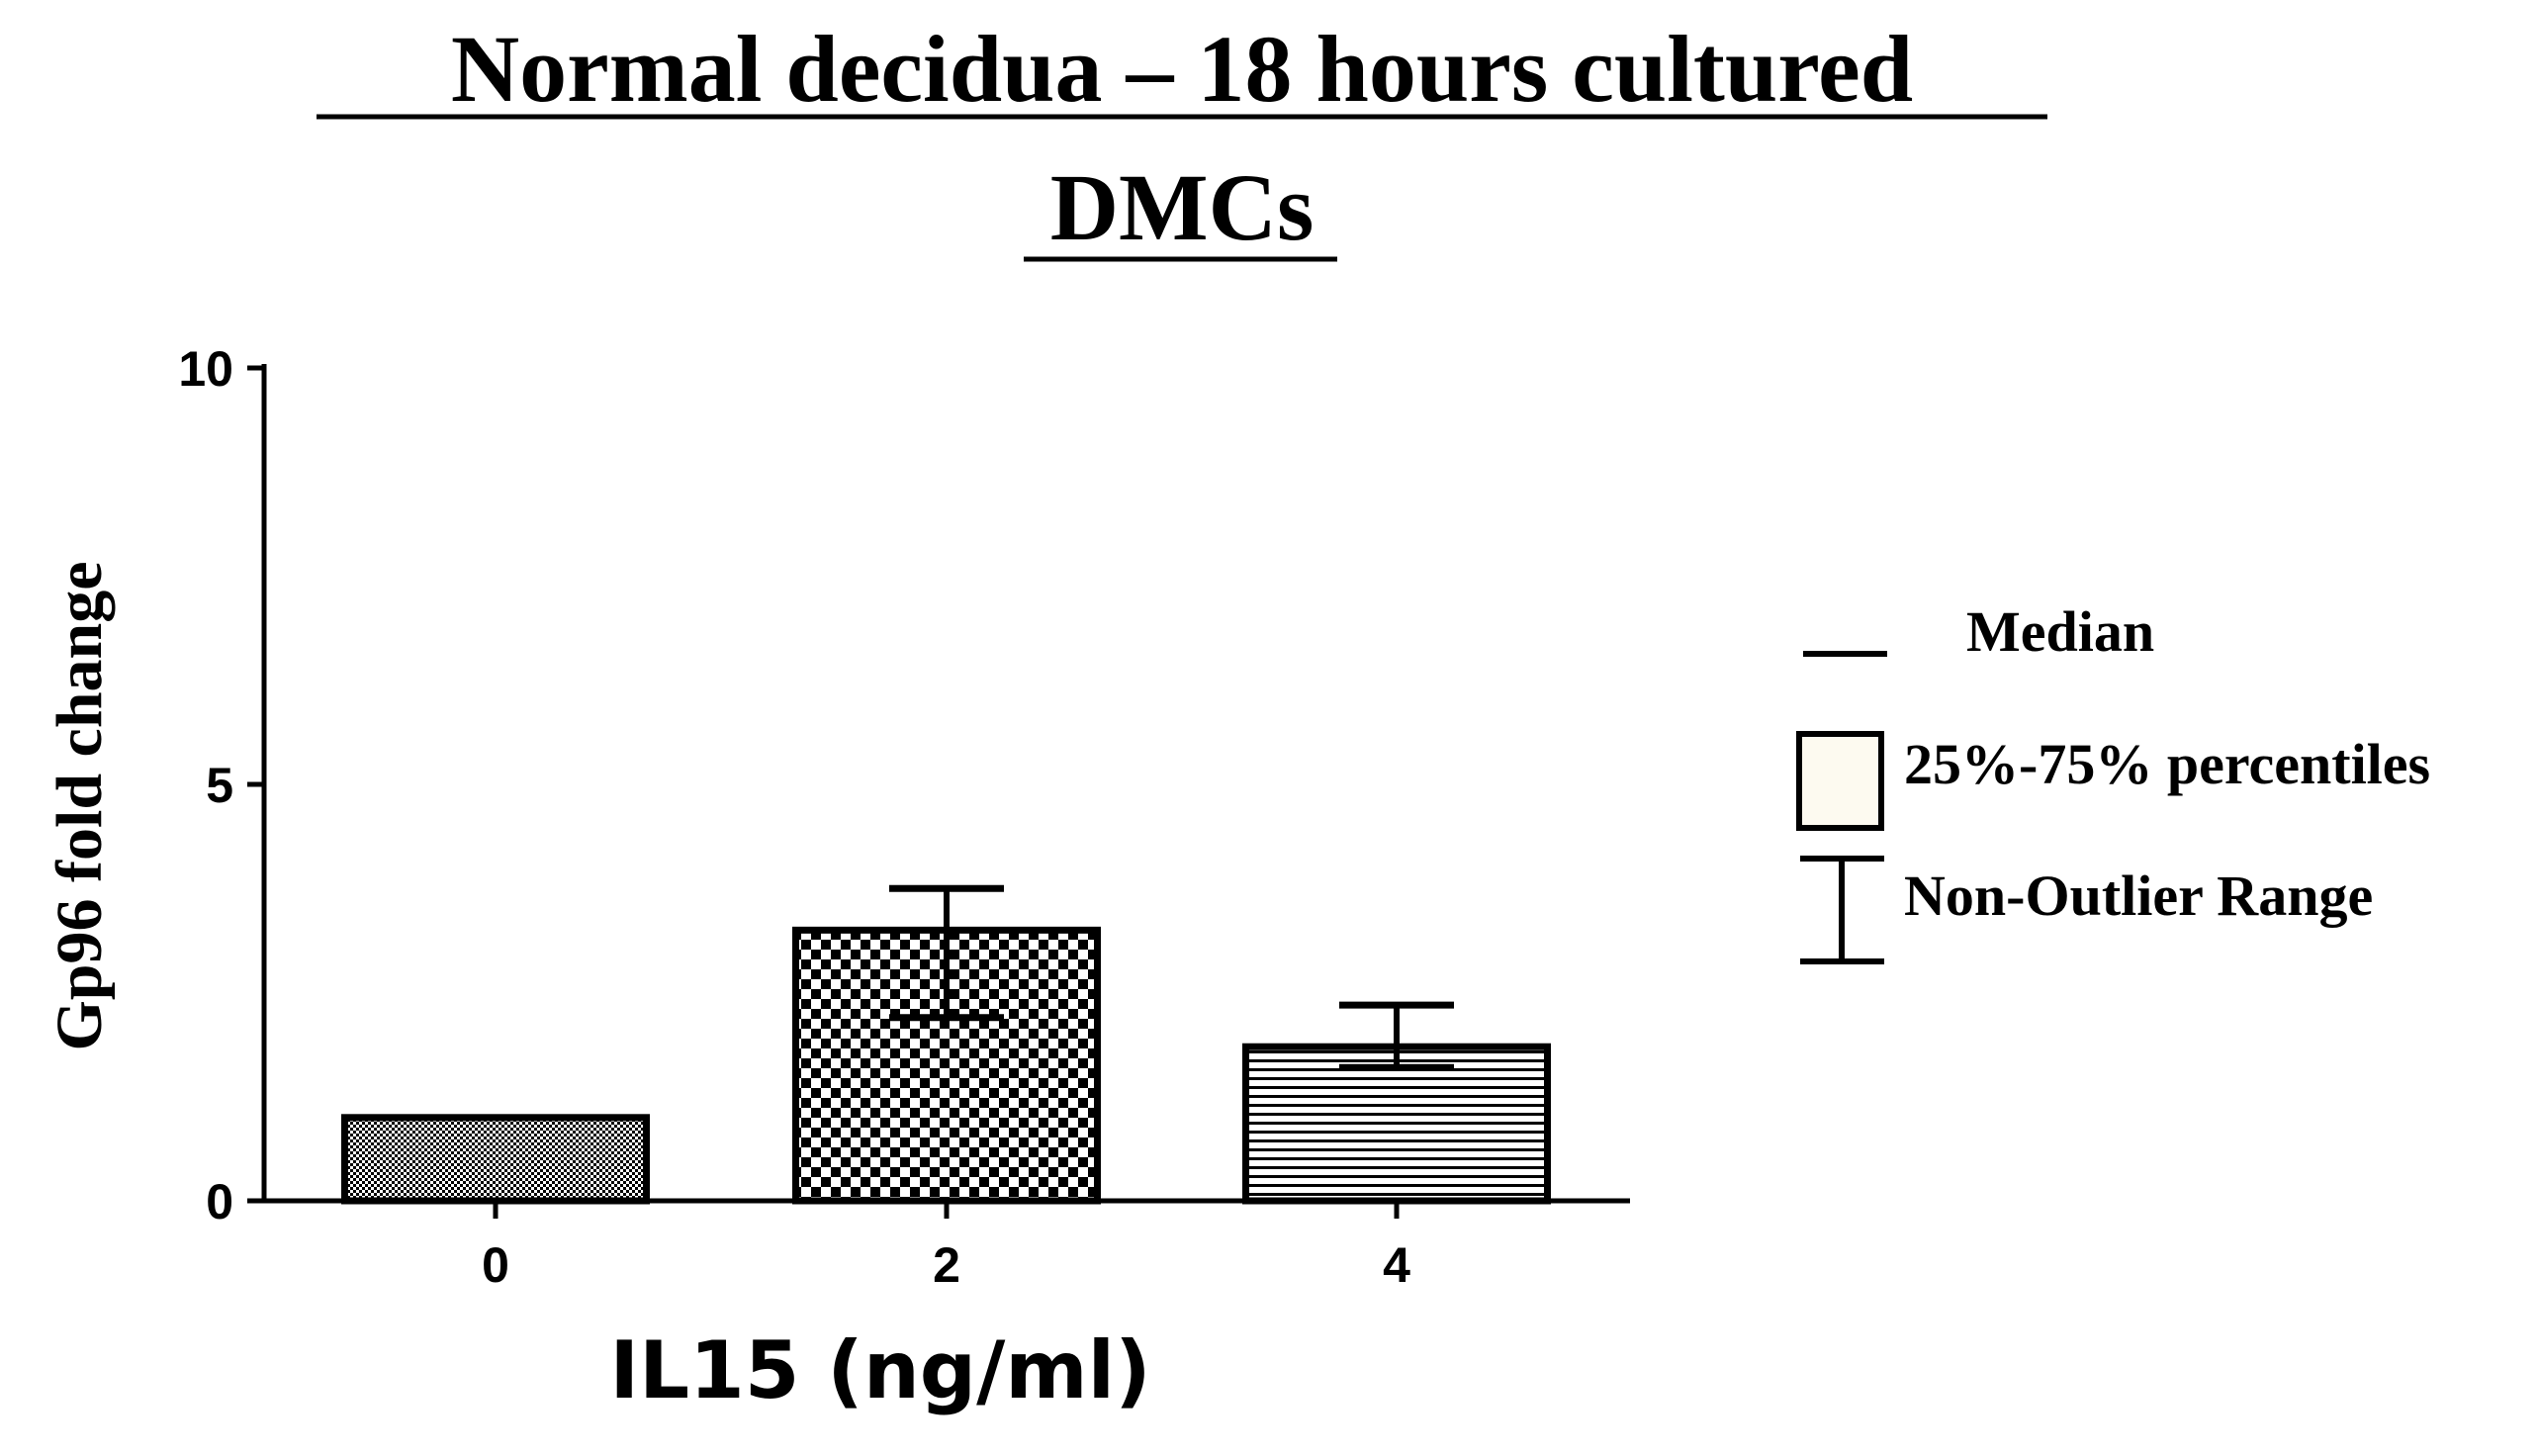  What do you see at coordinates (880, 1370) in the screenshot?
I see `x-axis-title: IL15 (ng/ml)` at bounding box center [880, 1370].